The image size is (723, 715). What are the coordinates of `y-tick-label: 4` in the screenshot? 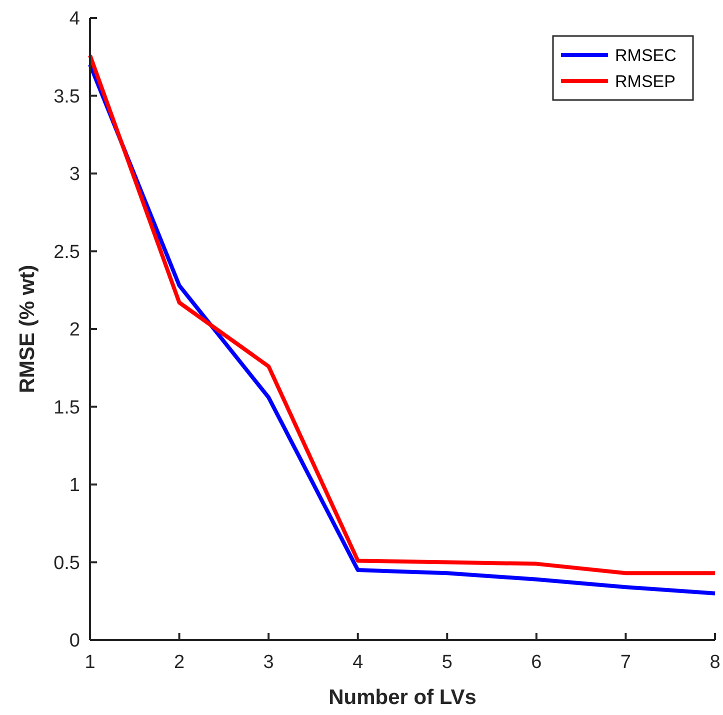 It's located at (74, 19).